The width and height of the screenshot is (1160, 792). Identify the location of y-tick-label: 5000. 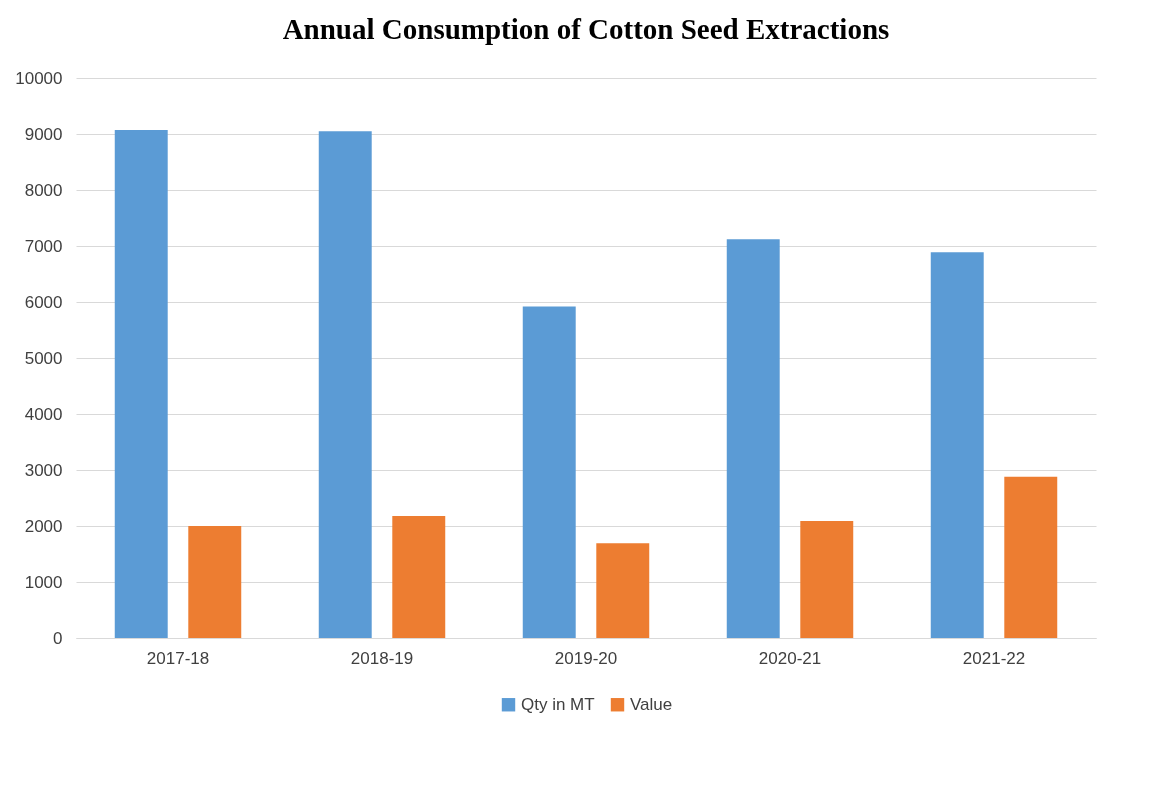
(43, 358).